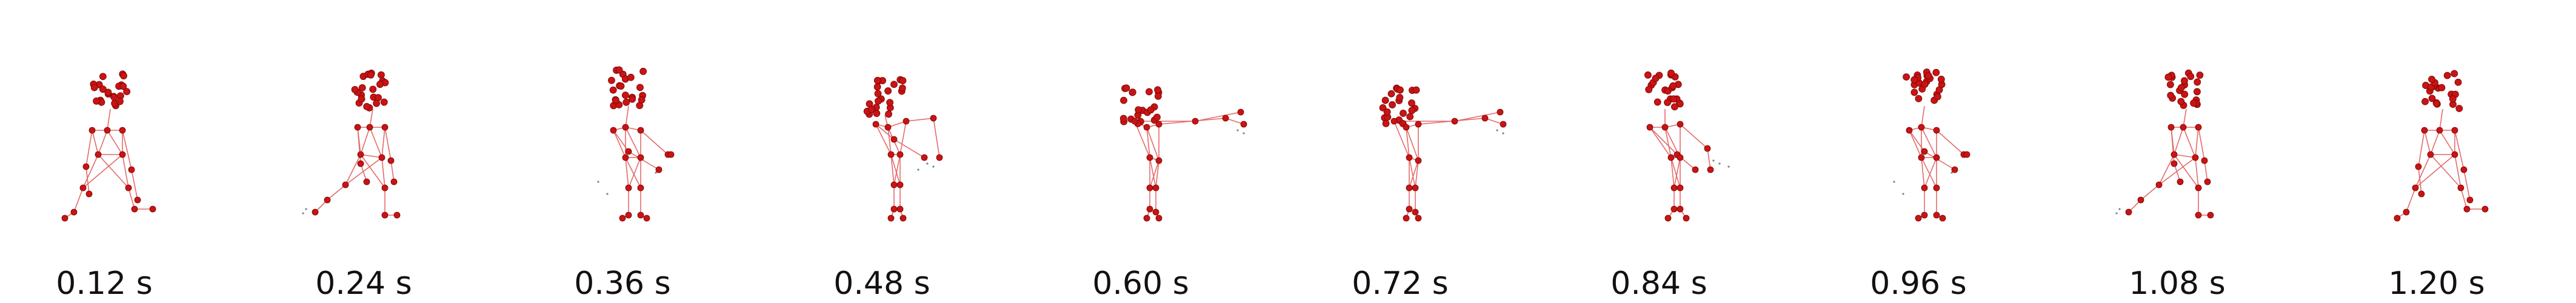 This screenshot has width=2576, height=303. Describe the element at coordinates (1659, 283) in the screenshot. I see `frame-time-label: 0.84 s` at that location.